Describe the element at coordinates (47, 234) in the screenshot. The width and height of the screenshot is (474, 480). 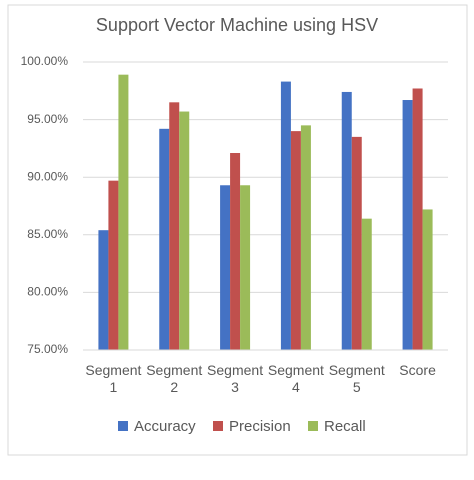
I see `y-tick-label: 85.00%` at that location.